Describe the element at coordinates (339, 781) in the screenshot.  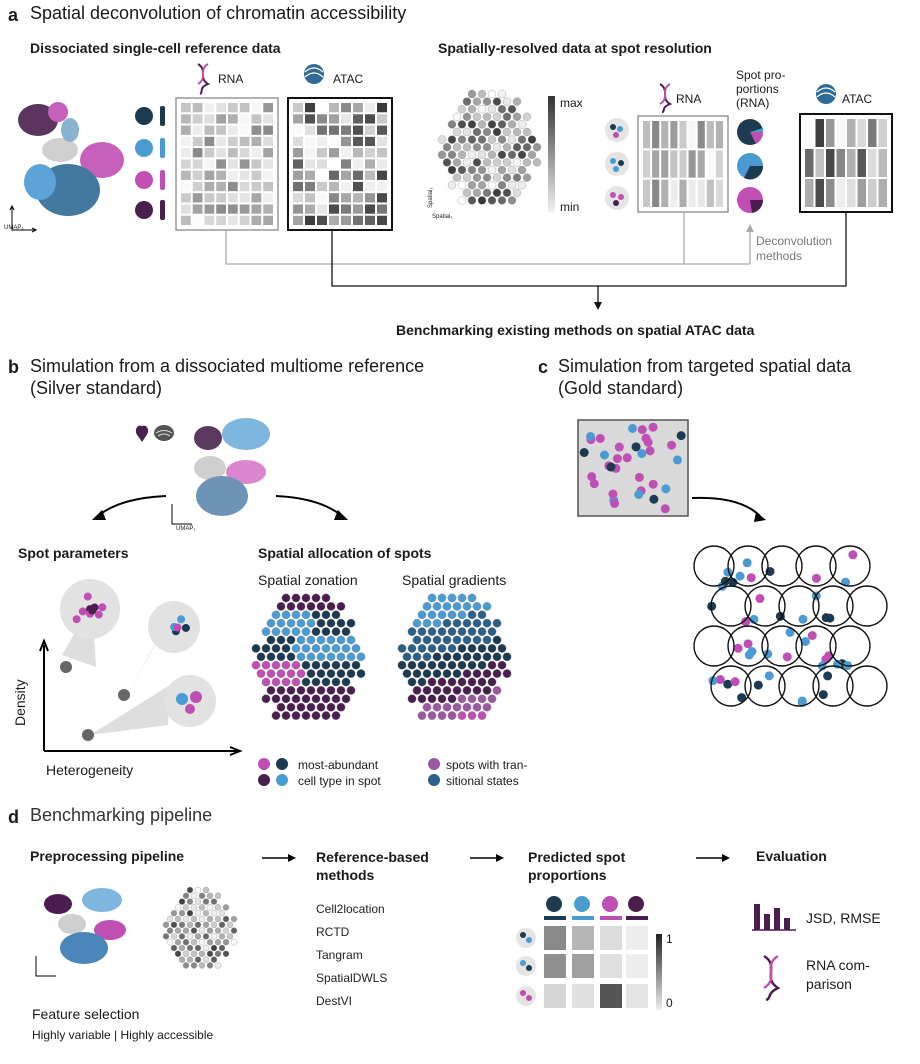
I see `legend-most-abundant-2: cell type in spot` at that location.